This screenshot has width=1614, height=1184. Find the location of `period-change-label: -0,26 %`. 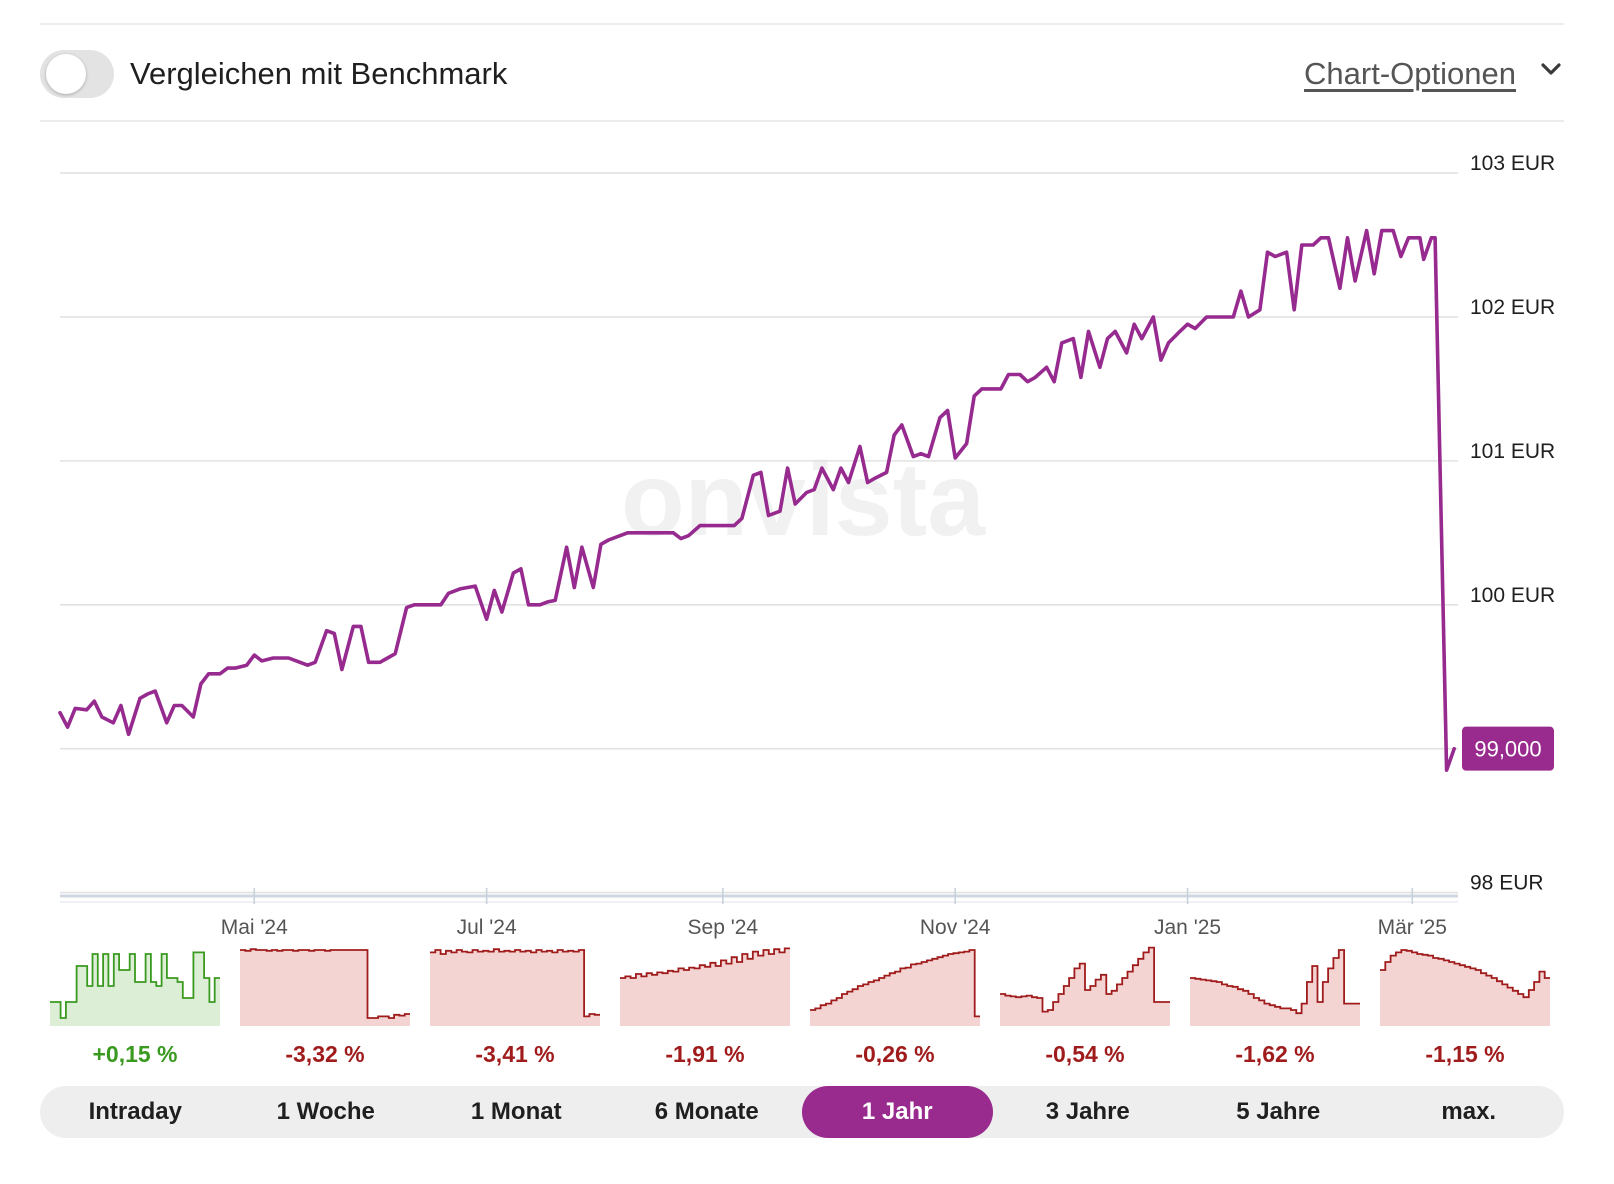

period-change-label: -0,26 % is located at coordinates (894, 1054).